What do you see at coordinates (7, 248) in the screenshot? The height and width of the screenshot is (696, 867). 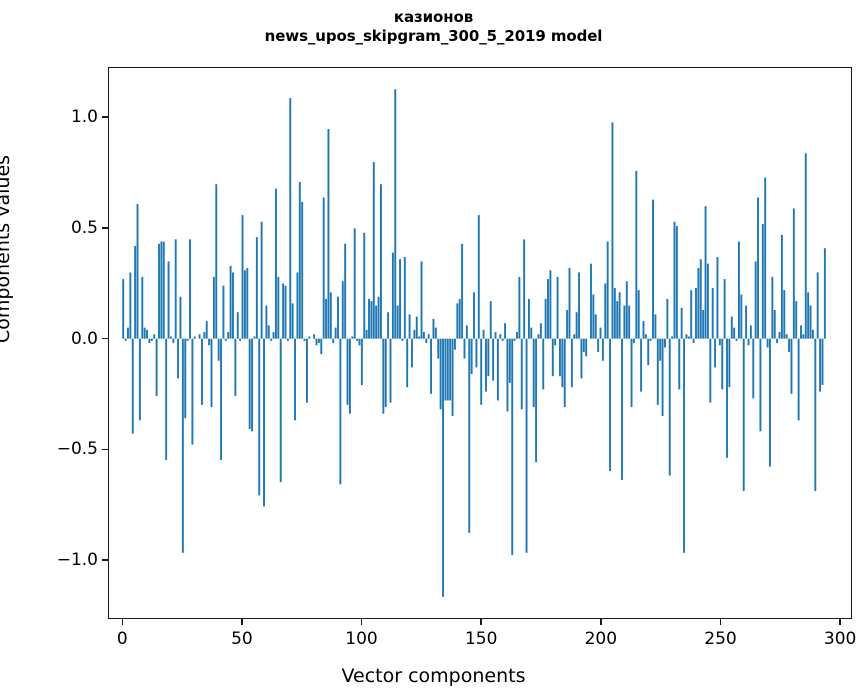 I see `y-axis-label: Components values` at bounding box center [7, 248].